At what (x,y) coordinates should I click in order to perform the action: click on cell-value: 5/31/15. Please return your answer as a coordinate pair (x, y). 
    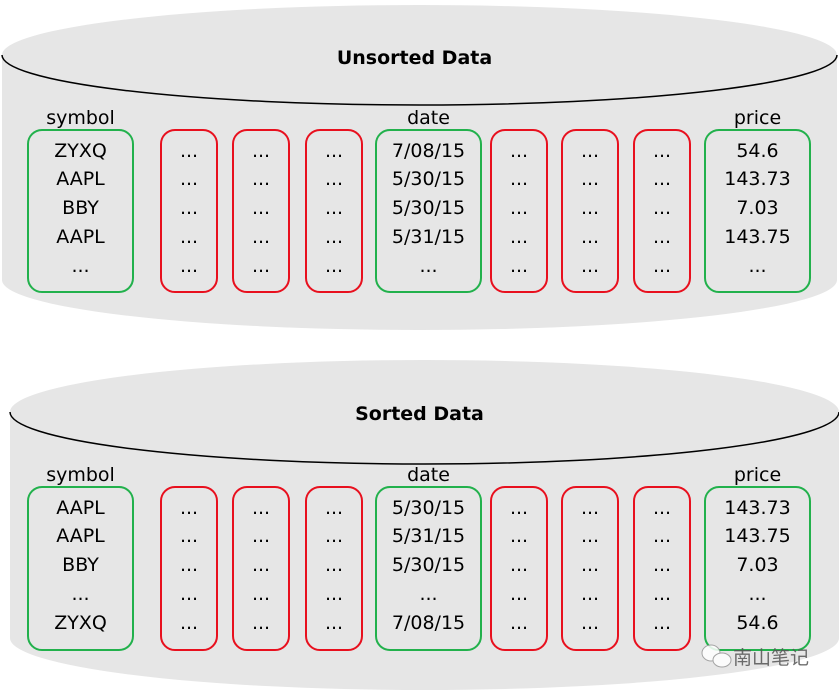
    Looking at the image, I should click on (428, 536).